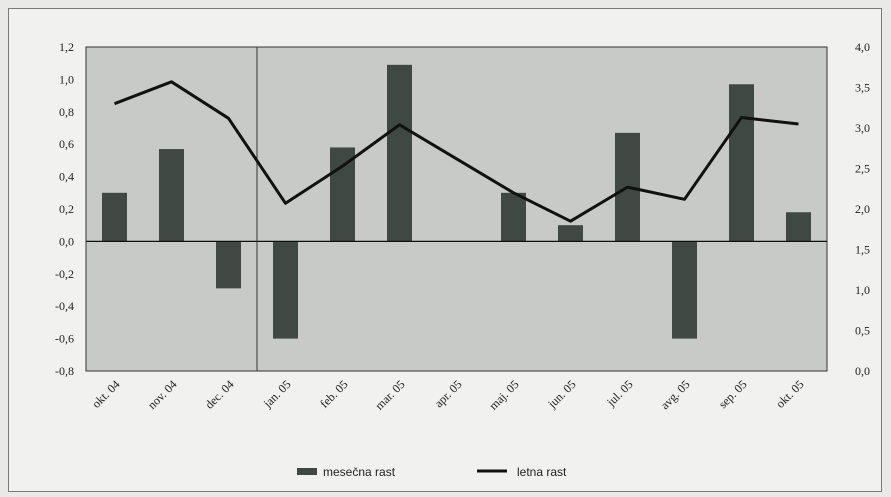  Describe the element at coordinates (105, 393) in the screenshot. I see `x-tick-label: okt. 04` at that location.